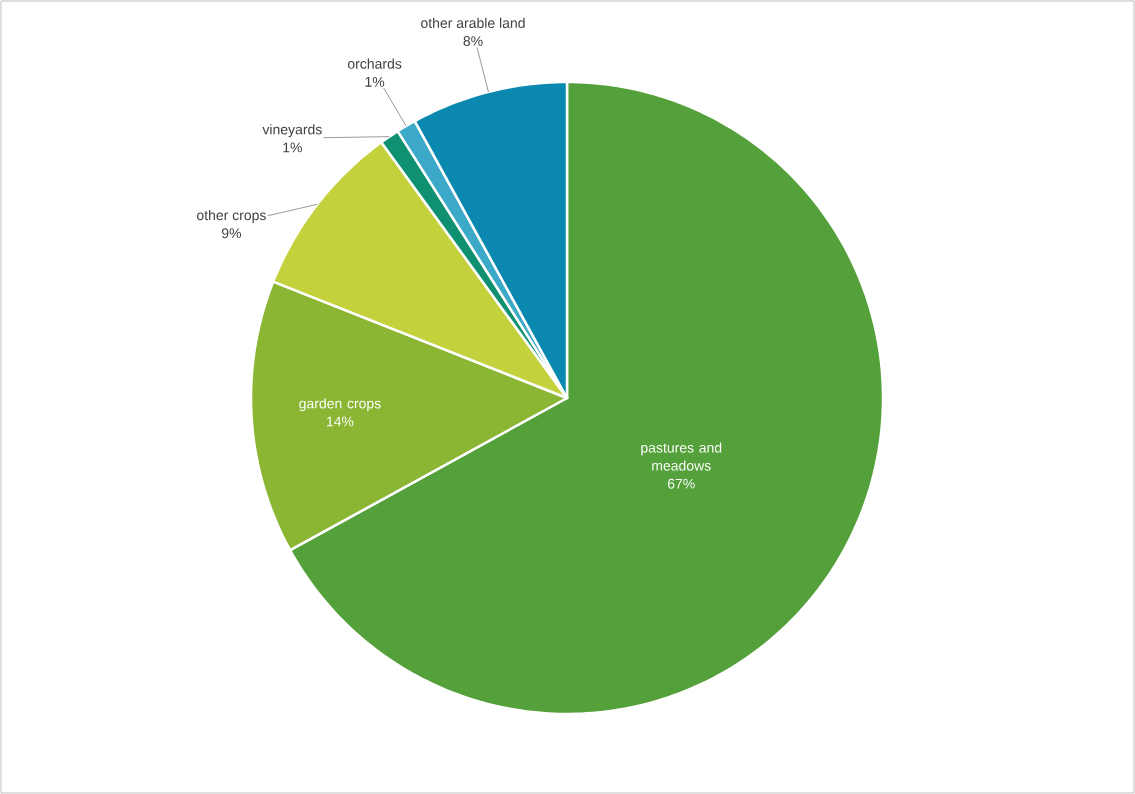 The height and width of the screenshot is (794, 1135). What do you see at coordinates (374, 63) in the screenshot?
I see `slice-label: orchards` at bounding box center [374, 63].